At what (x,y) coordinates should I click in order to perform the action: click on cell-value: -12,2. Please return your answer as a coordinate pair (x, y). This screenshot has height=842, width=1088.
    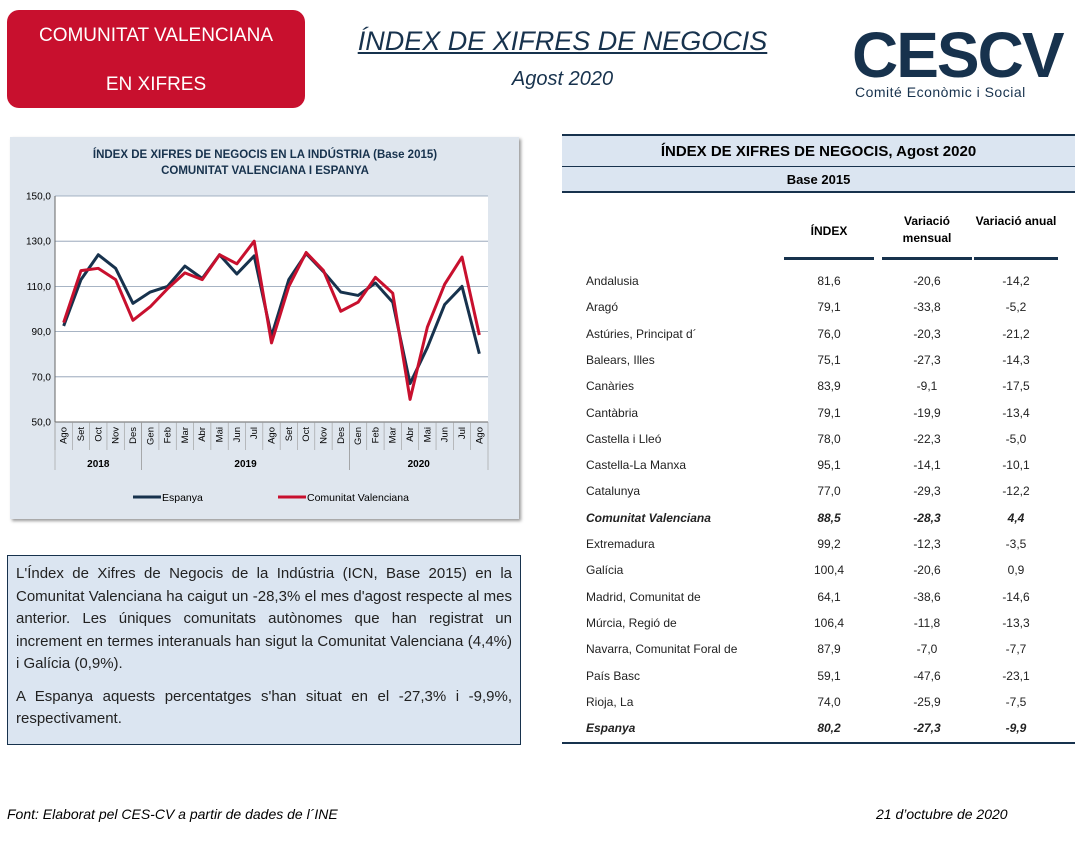
    Looking at the image, I should click on (1016, 491).